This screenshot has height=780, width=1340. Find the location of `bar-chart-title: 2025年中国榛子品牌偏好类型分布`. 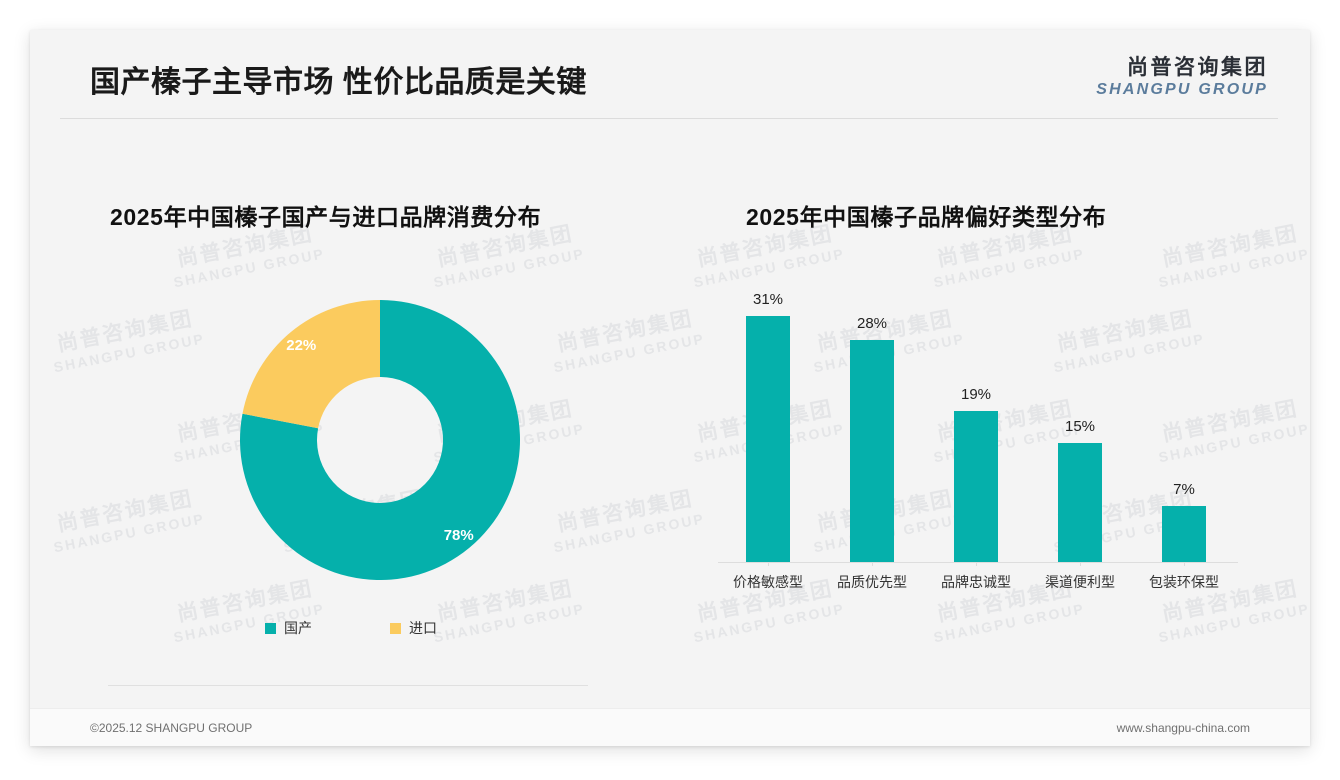

bar-chart-title: 2025年中国榛子品牌偏好类型分布 is located at coordinates (926, 217).